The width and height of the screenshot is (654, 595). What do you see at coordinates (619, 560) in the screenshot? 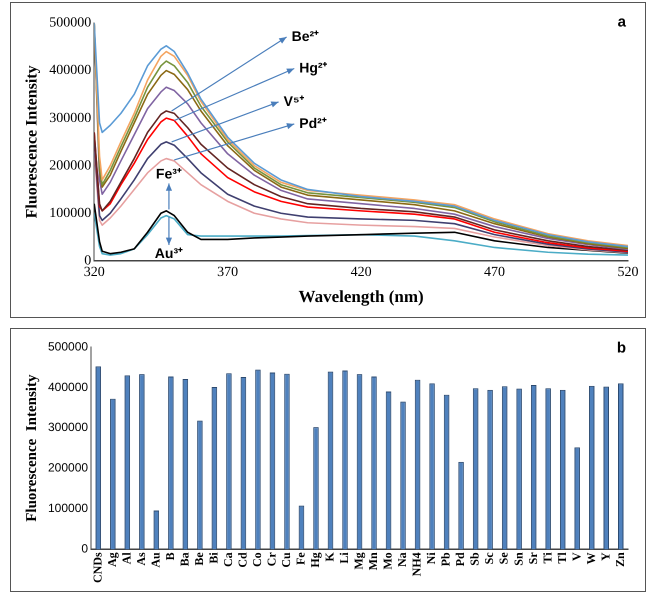
I see `x-tick-label: Zn` at bounding box center [619, 560].